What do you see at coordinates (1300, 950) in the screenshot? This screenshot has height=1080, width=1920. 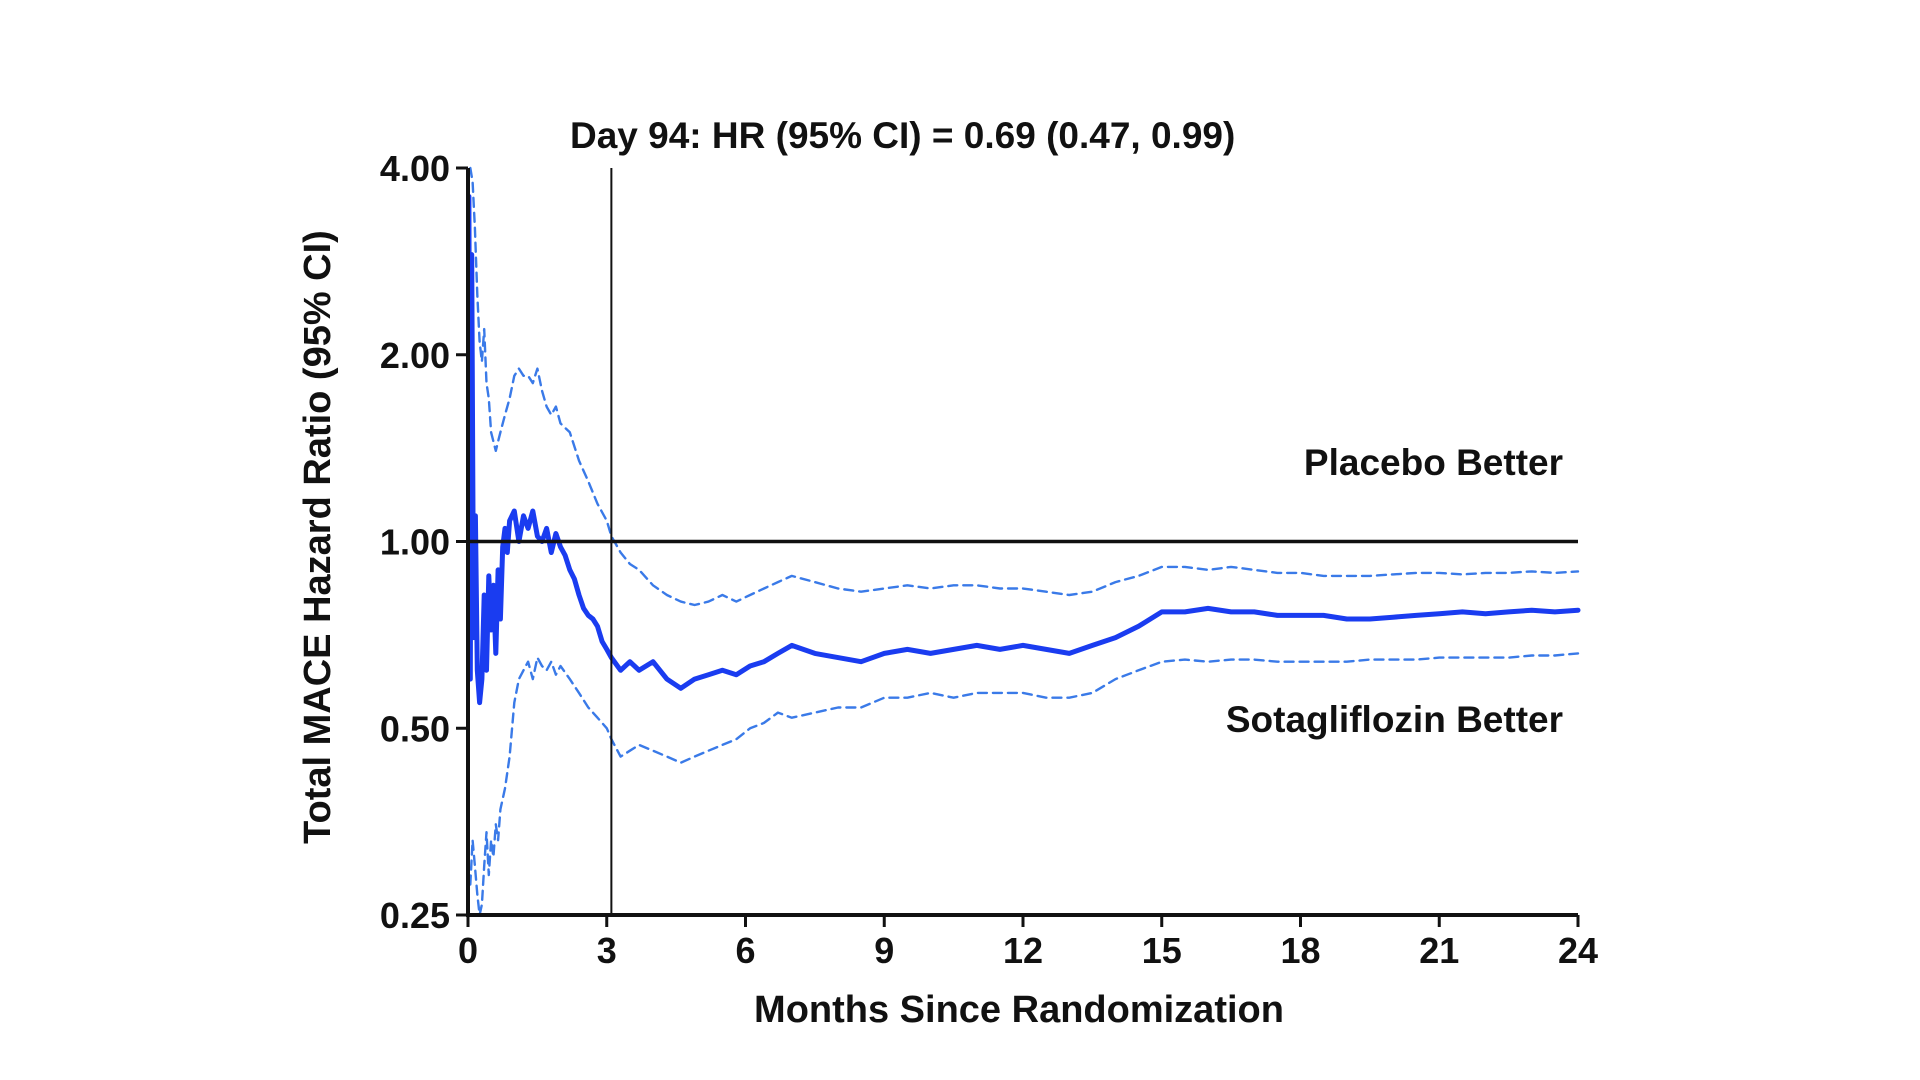 I see `x-tick-label: 18` at bounding box center [1300, 950].